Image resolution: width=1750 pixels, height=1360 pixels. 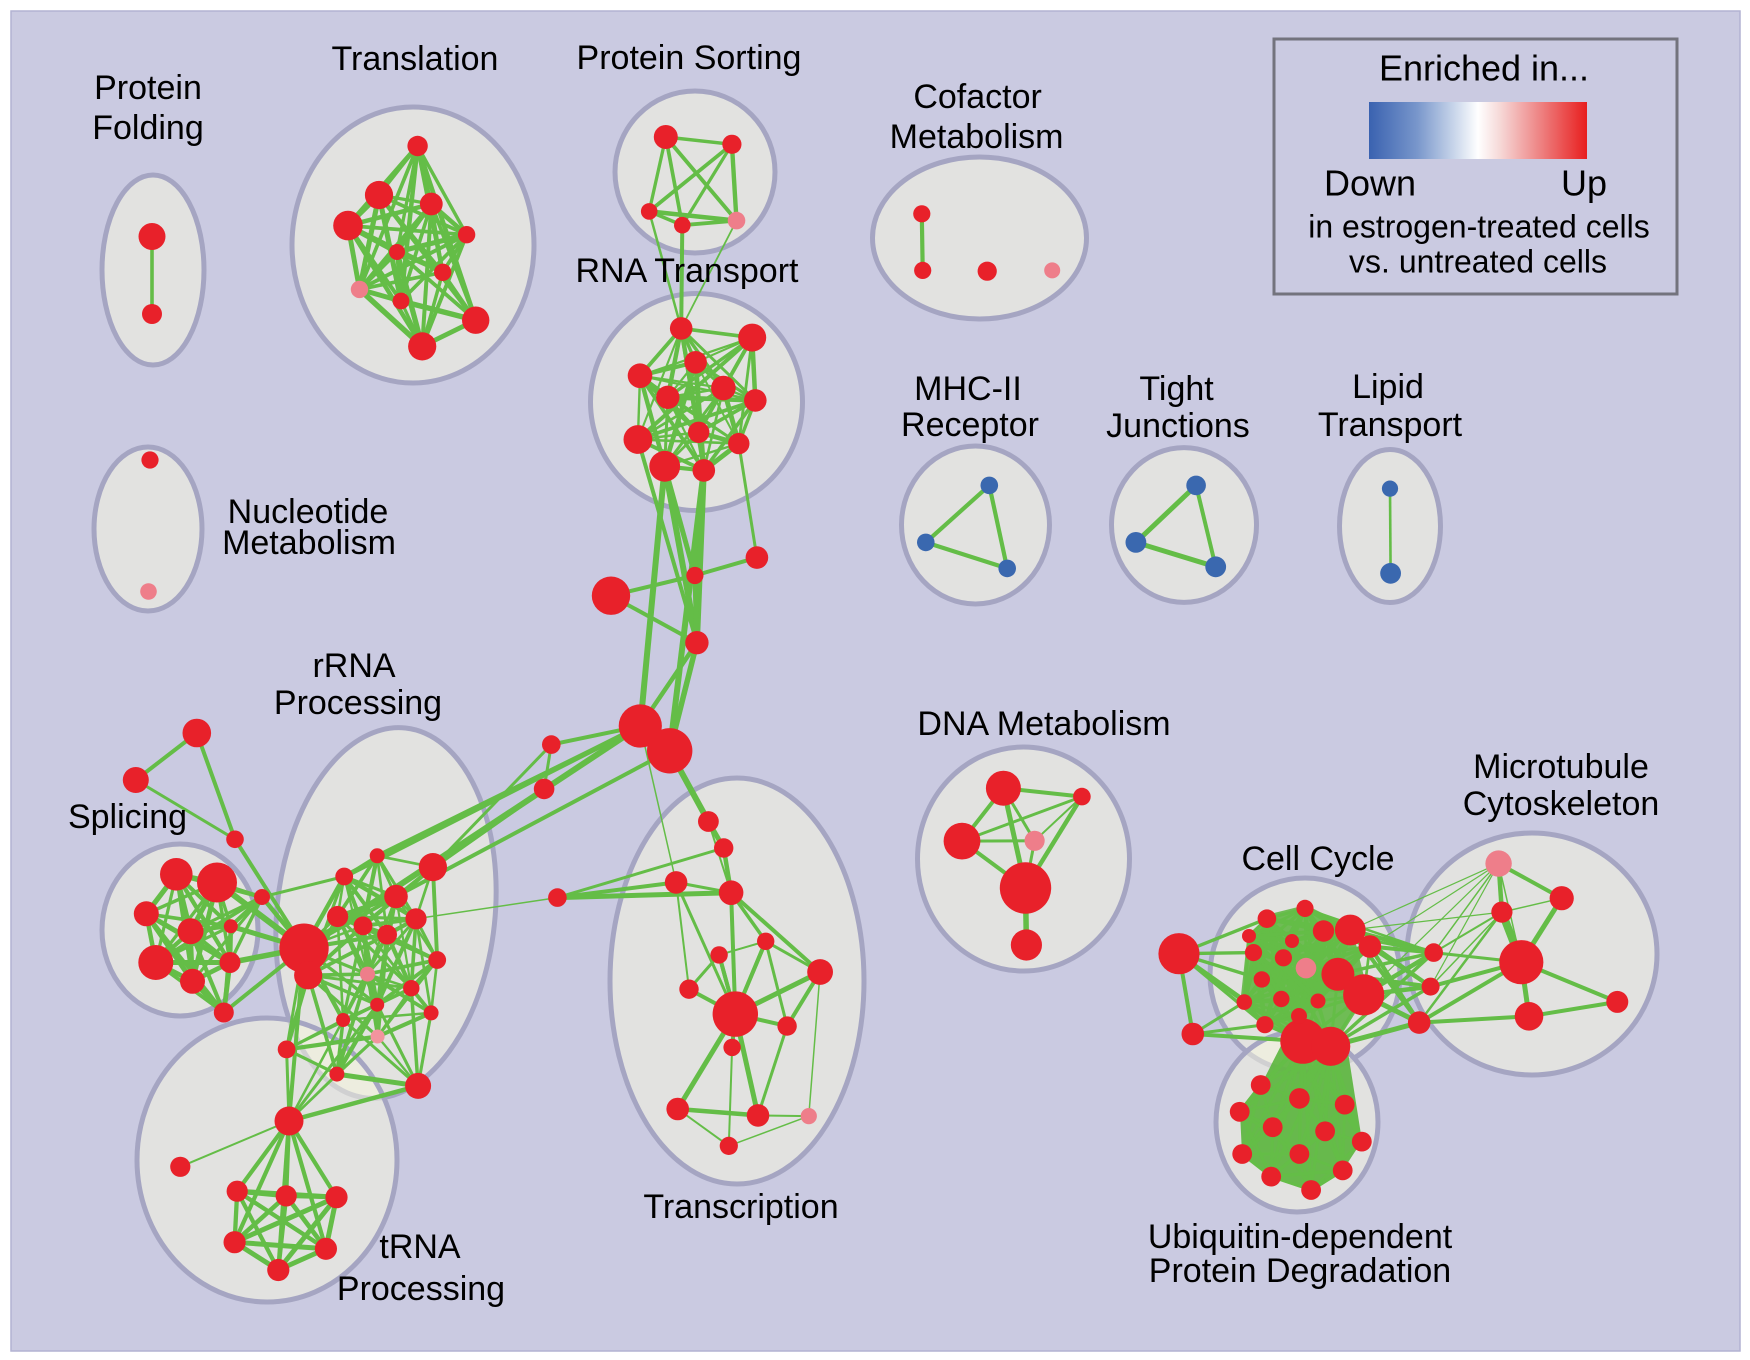 I want to click on svg-text: Receptor, so click(x=970, y=425).